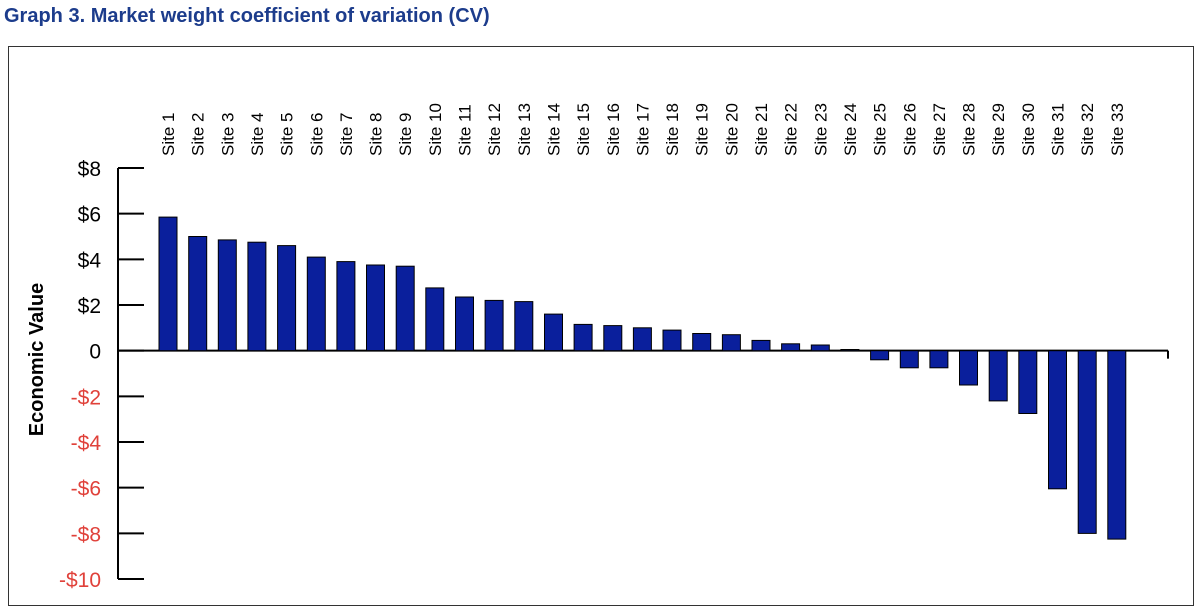  I want to click on y-tick-label: -$2, so click(86, 397).